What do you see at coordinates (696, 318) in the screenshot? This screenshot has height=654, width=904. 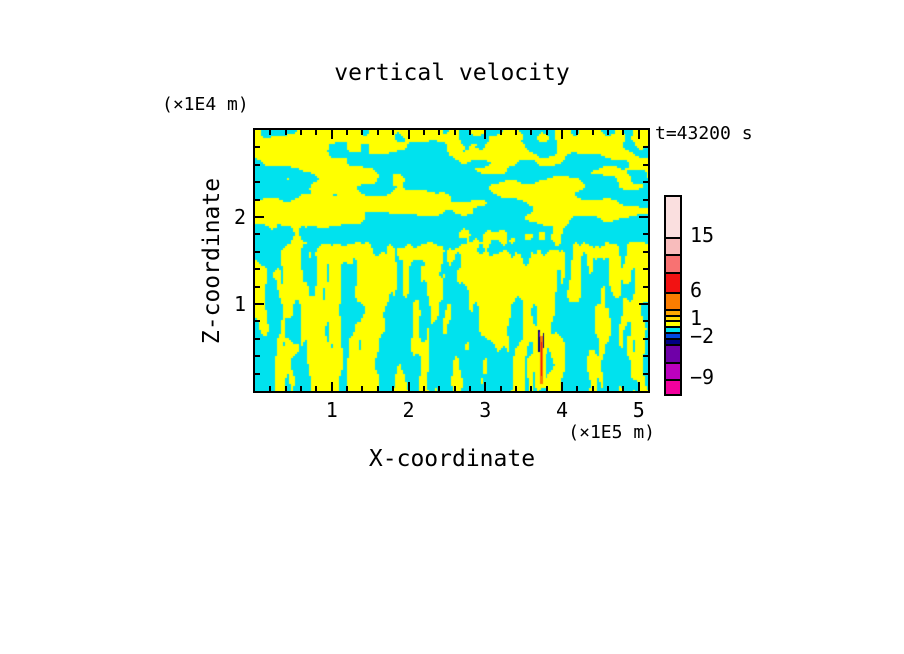 I see `colorbar-level-label: 1` at bounding box center [696, 318].